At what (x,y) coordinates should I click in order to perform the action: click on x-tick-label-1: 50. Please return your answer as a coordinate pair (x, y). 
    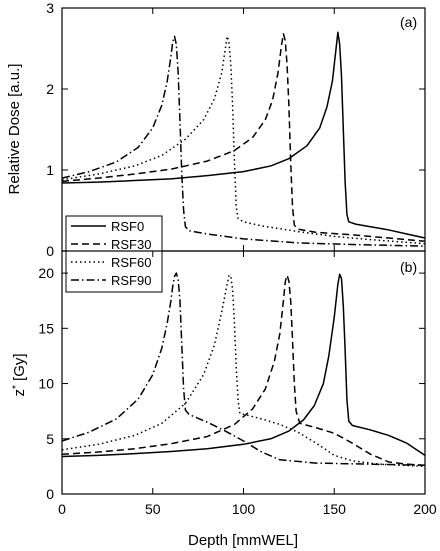
    Looking at the image, I should click on (153, 509).